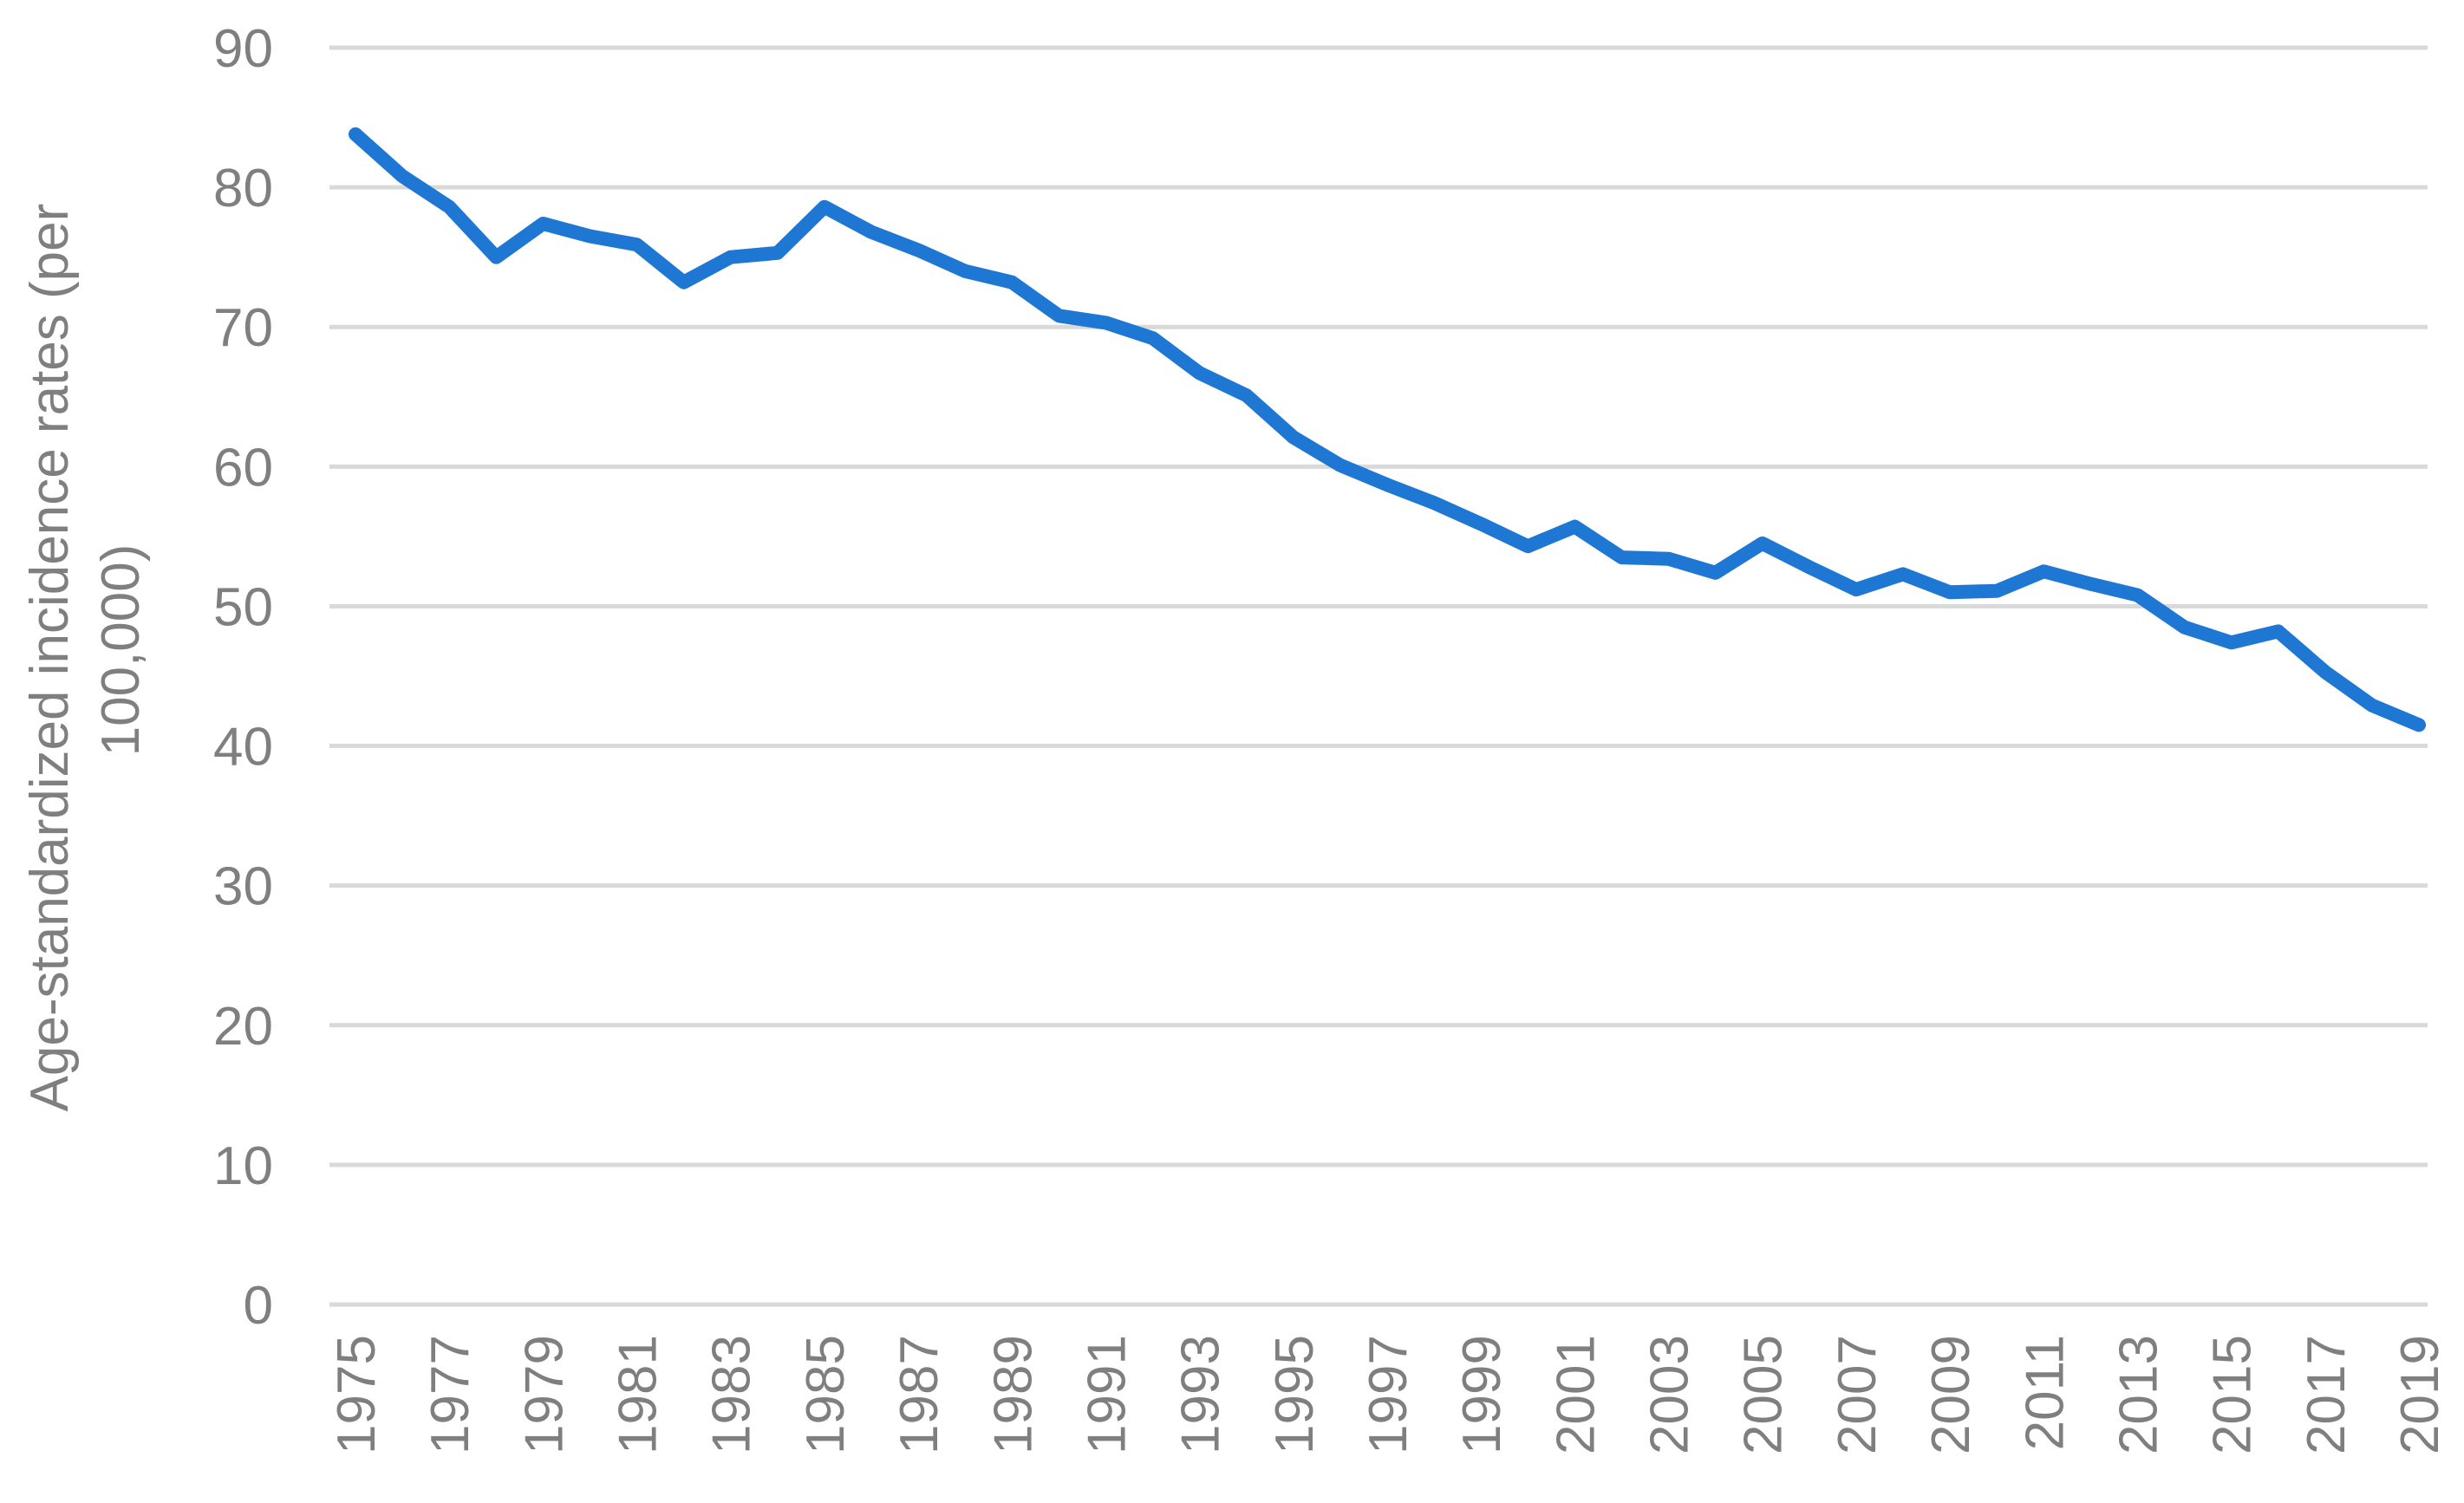  Describe the element at coordinates (1201, 1394) in the screenshot. I see `x-tick-label: 1993` at that location.